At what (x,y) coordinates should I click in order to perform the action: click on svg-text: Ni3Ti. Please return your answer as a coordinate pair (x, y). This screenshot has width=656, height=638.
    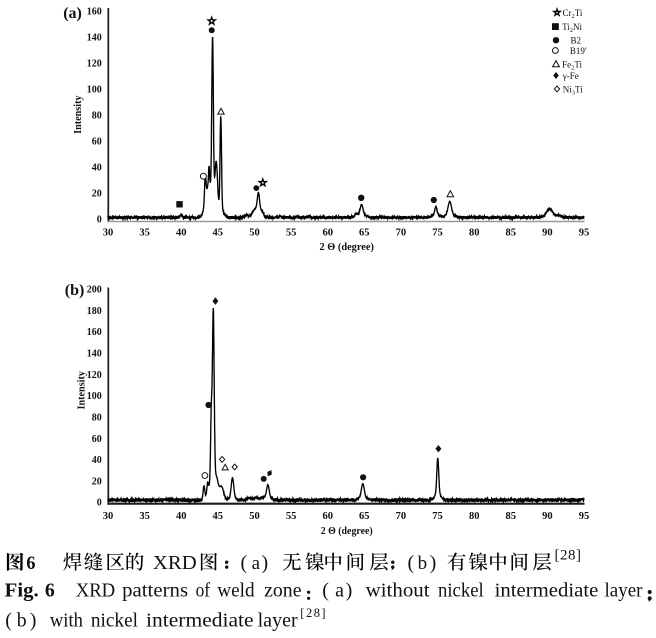
    Looking at the image, I should click on (573, 90).